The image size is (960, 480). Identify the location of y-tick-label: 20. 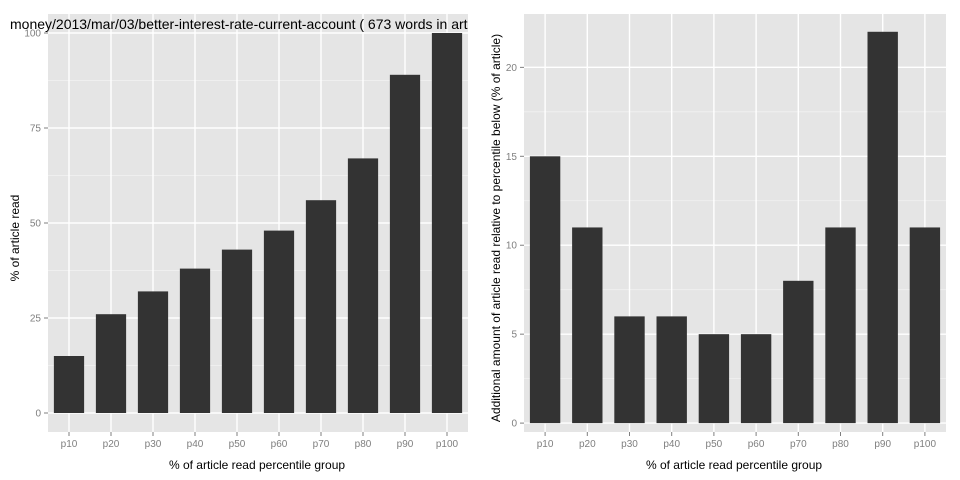
(512, 68).